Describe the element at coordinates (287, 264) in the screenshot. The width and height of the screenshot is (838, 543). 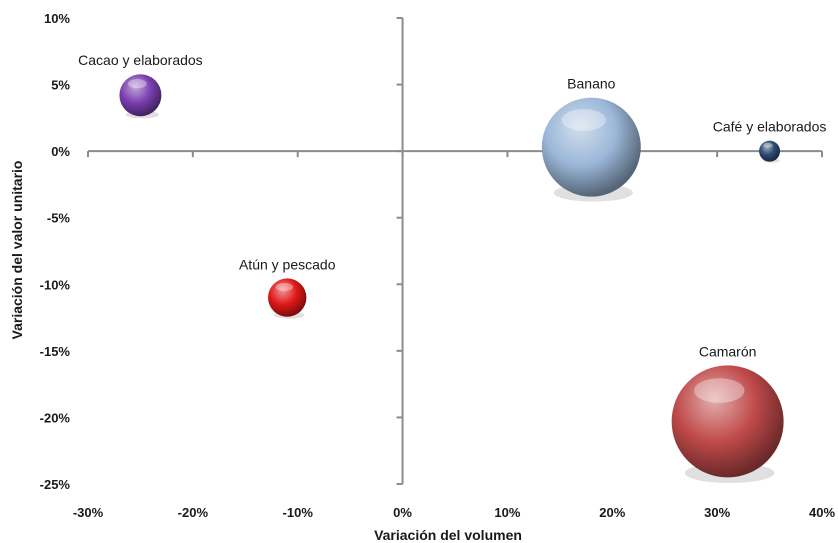
I see `bubble-label: Atún y pescado` at that location.